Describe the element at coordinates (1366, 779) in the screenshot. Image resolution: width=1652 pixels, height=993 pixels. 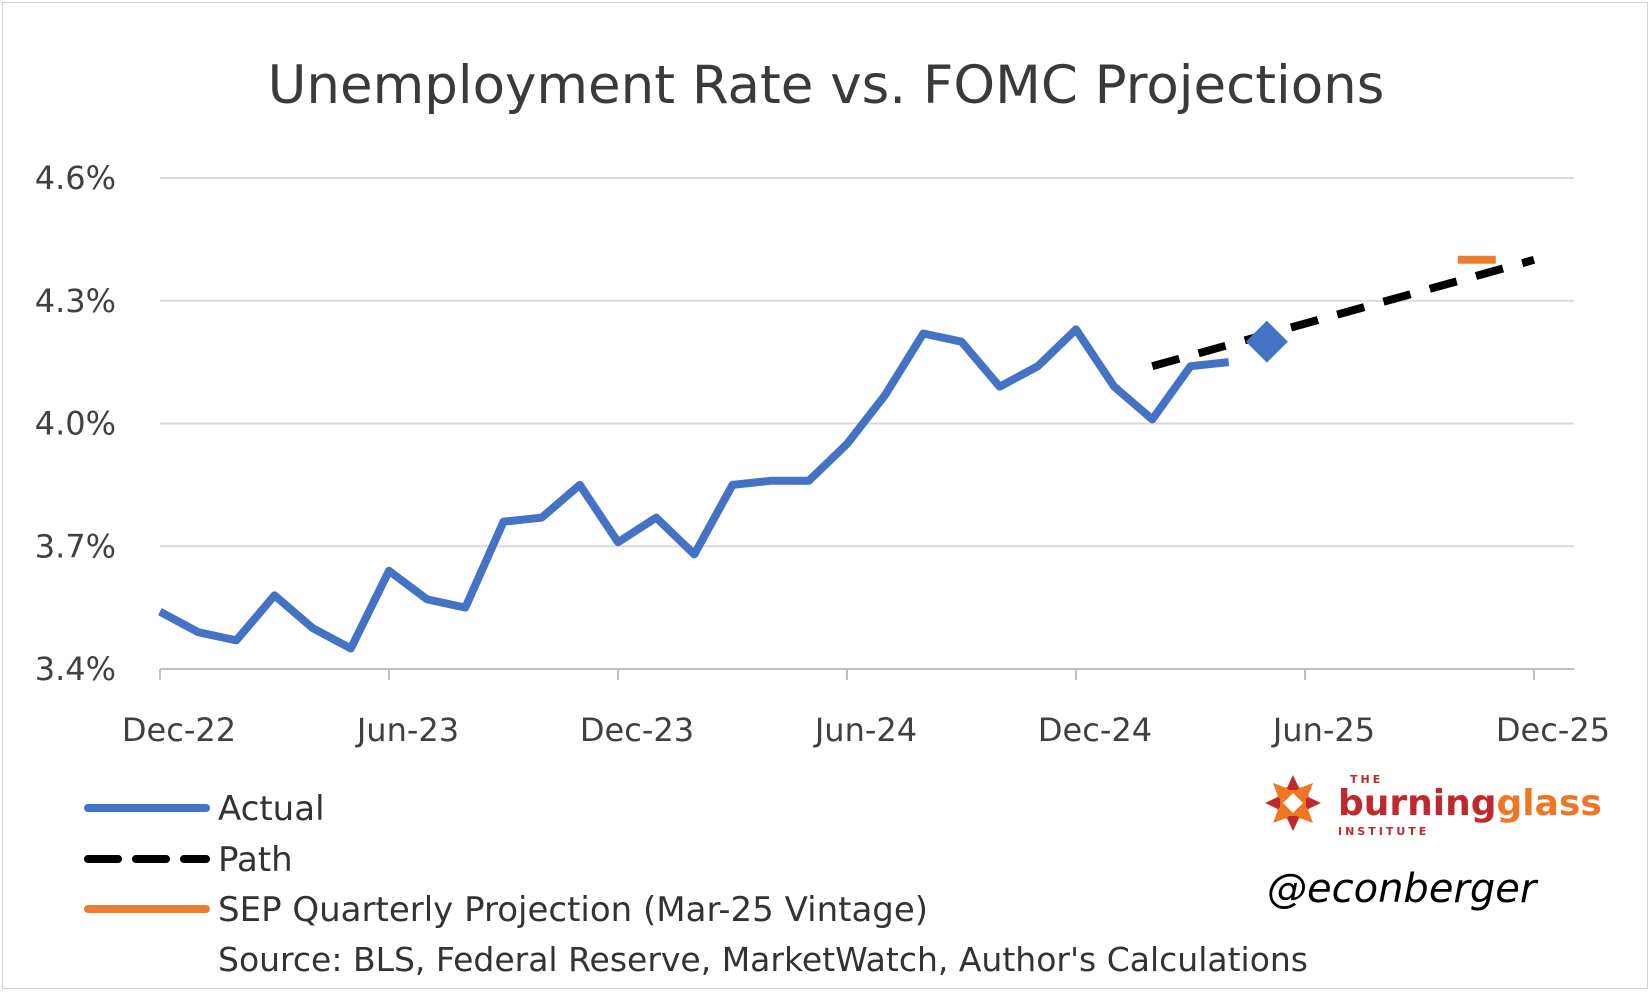
I see `logo-top-word: THE` at that location.